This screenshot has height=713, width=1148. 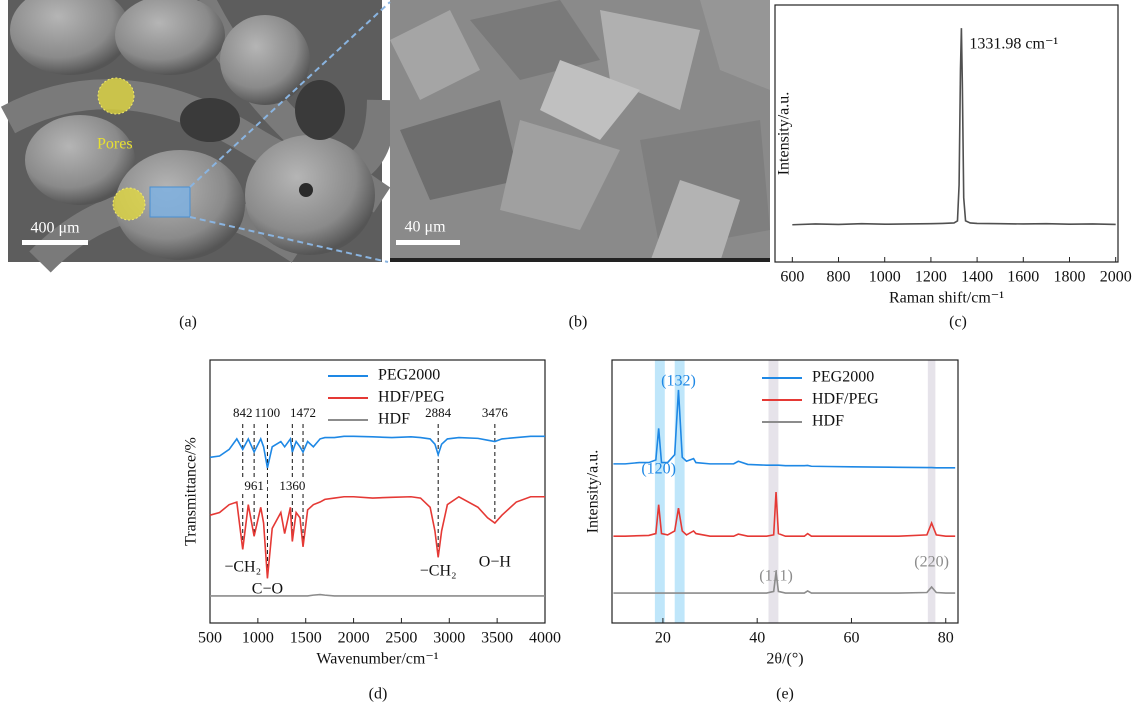 What do you see at coordinates (191, 491) in the screenshot?
I see `y-axis-label: Transmittance/%` at bounding box center [191, 491].